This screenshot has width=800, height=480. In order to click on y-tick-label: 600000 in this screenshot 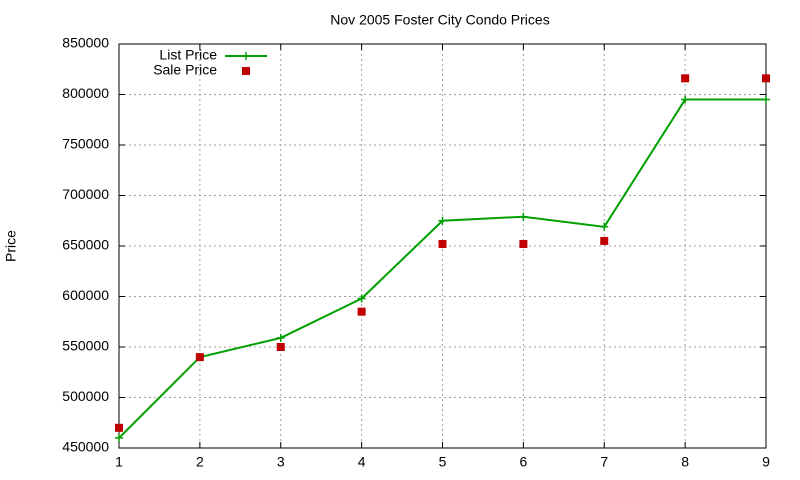, I will do `click(85, 295)`.